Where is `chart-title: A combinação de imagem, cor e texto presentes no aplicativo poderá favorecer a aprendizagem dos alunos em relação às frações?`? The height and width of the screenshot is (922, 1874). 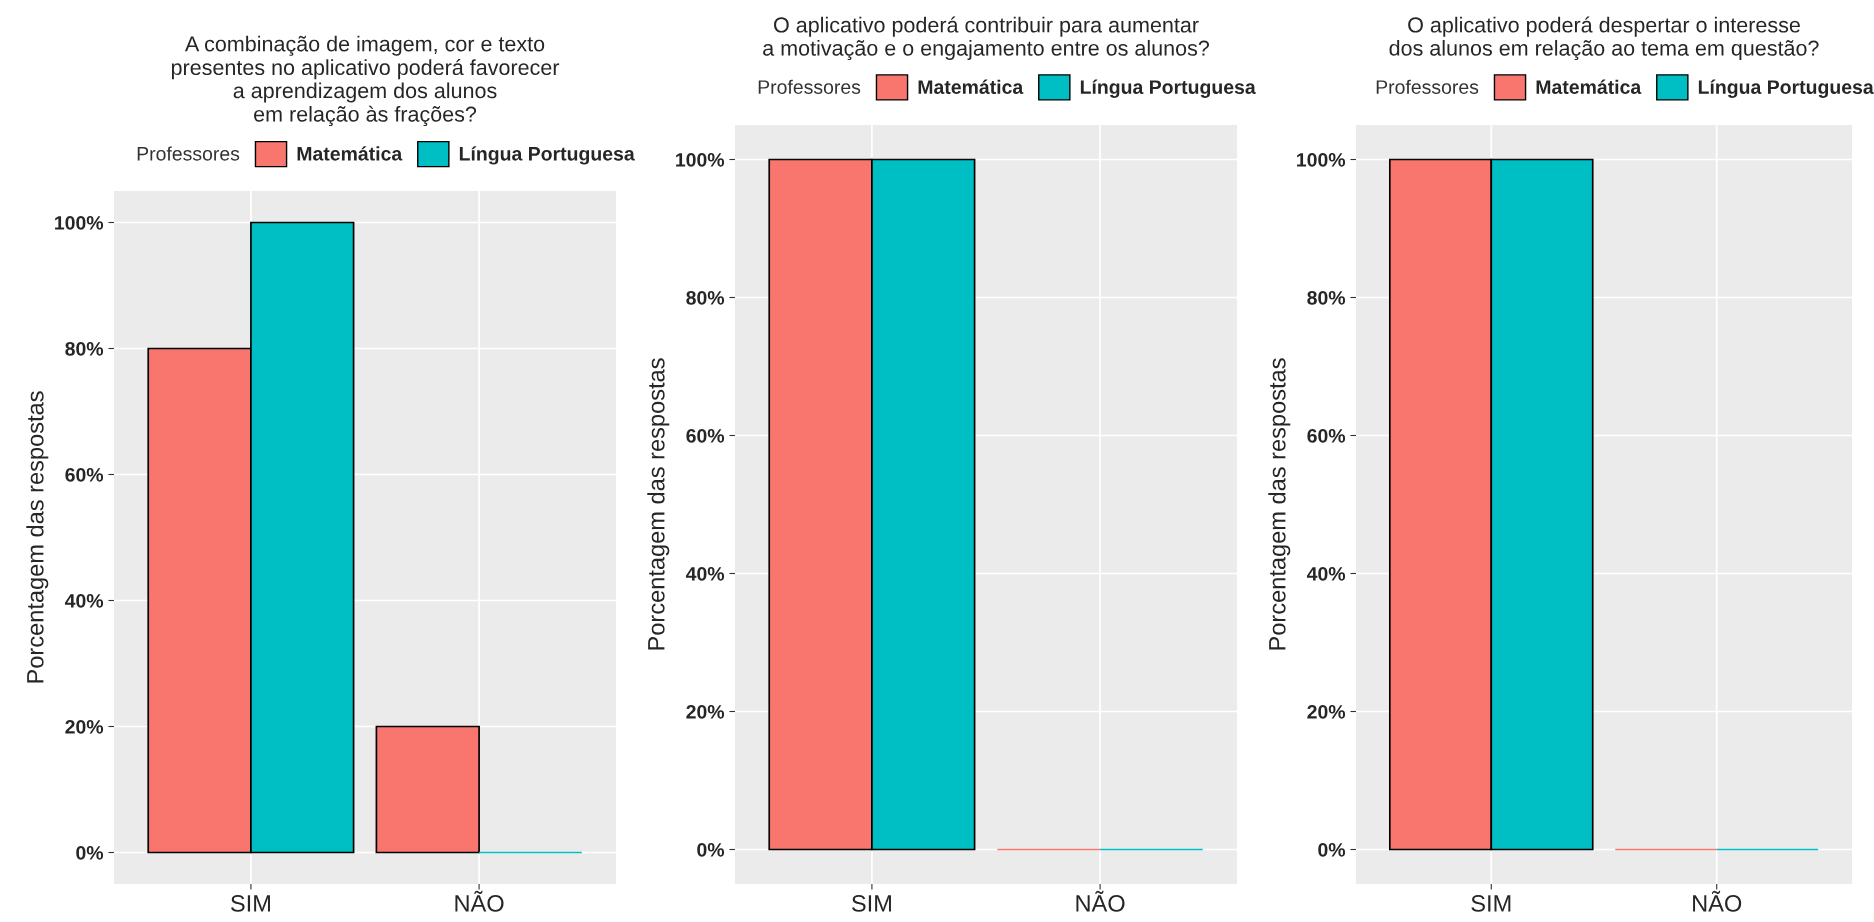
chart-title: A combinação de imagem, cor e texto presentes no aplicativo poderá favorecer a aprendizagem dos alunos em relação às frações? is located at coordinates (365, 81).